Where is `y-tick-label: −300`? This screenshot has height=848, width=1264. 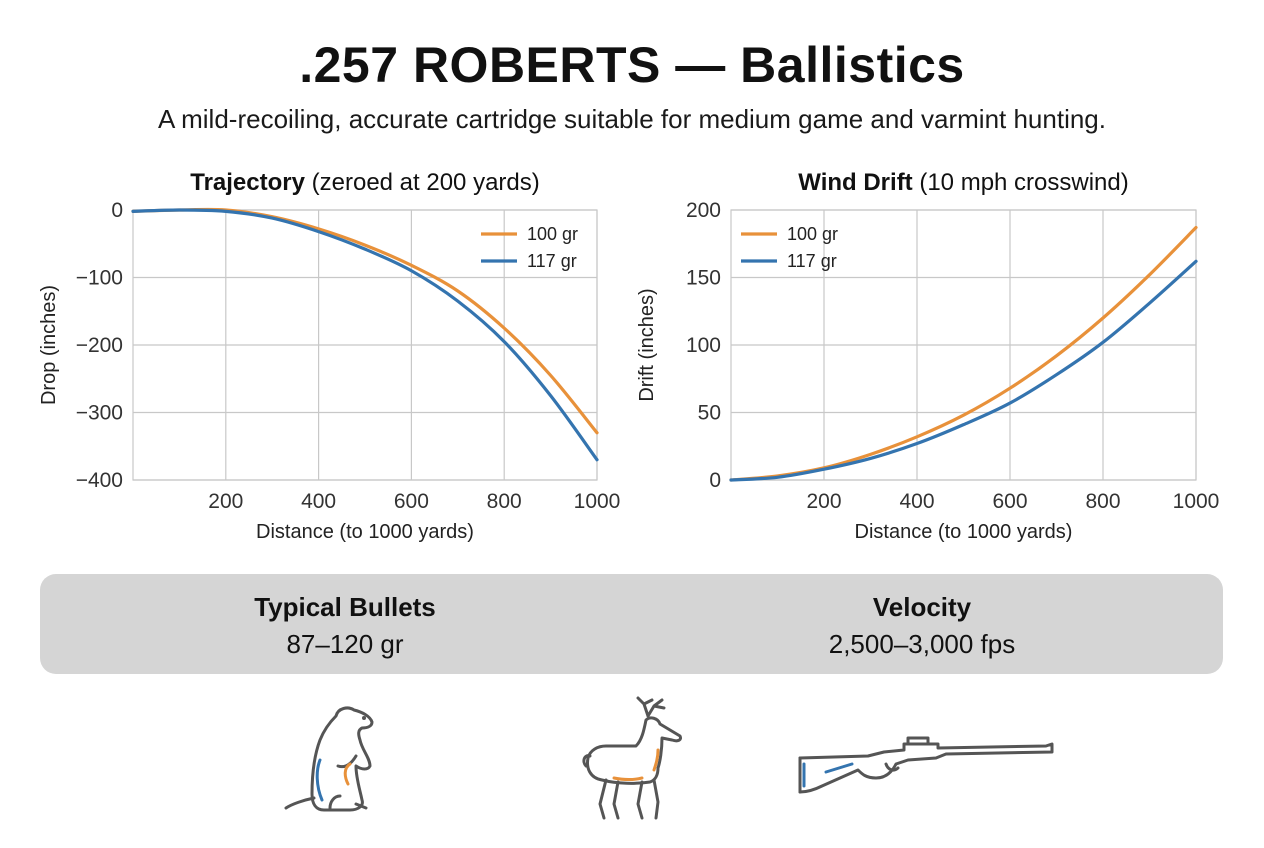
y-tick-label: −300 is located at coordinates (99, 413).